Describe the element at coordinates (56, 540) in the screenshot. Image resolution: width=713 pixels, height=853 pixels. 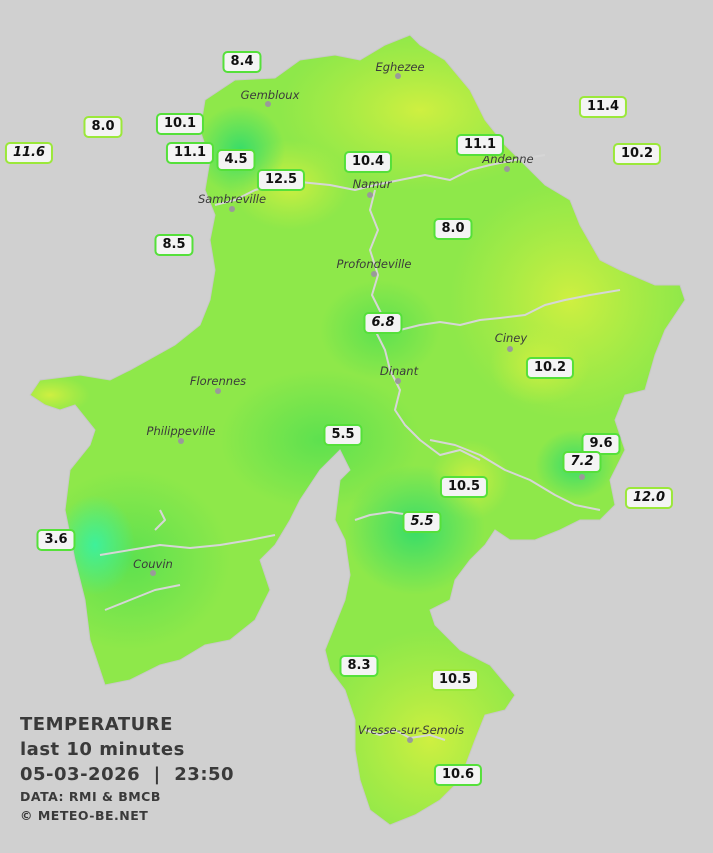
I see `station-temp: 3.6` at that location.